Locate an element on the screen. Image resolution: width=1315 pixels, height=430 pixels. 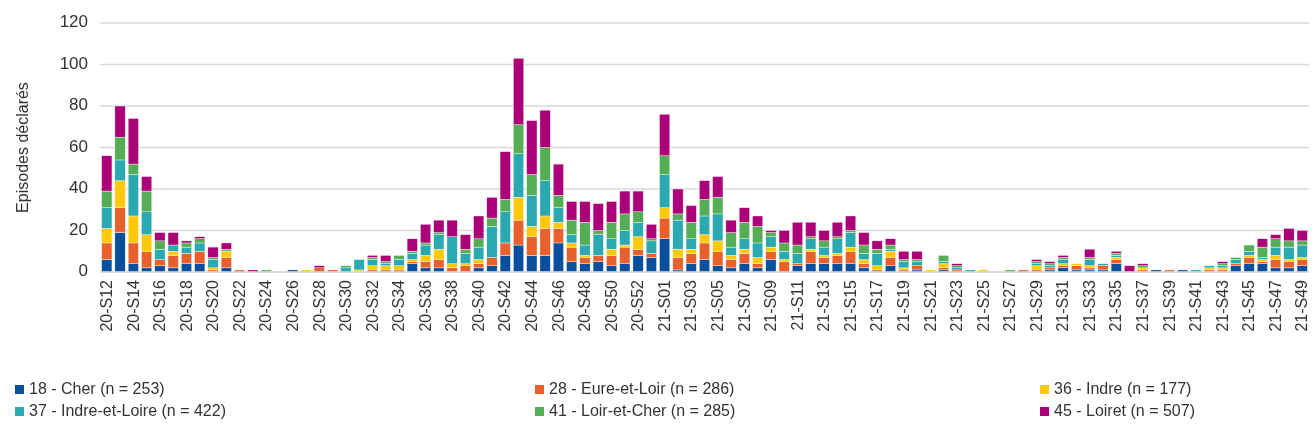
legend-label: 36 - Indre (n = 177) is located at coordinates (1123, 389).